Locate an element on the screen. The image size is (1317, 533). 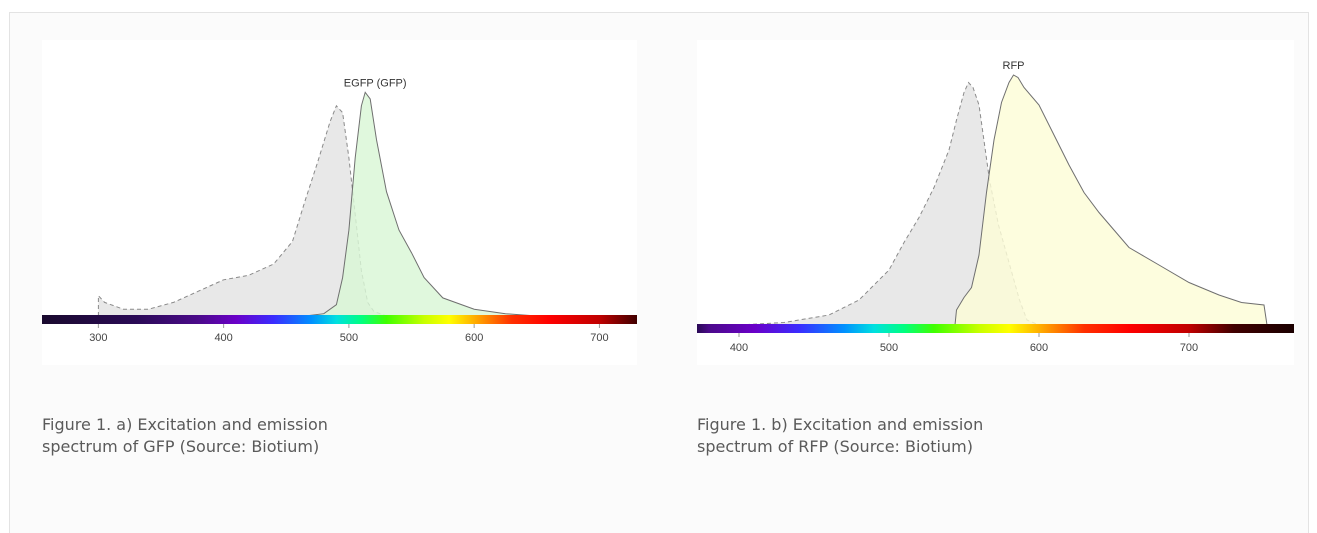
rfp-caption-line-1: Figure 1. b) Excitation and emission is located at coordinates (840, 424).